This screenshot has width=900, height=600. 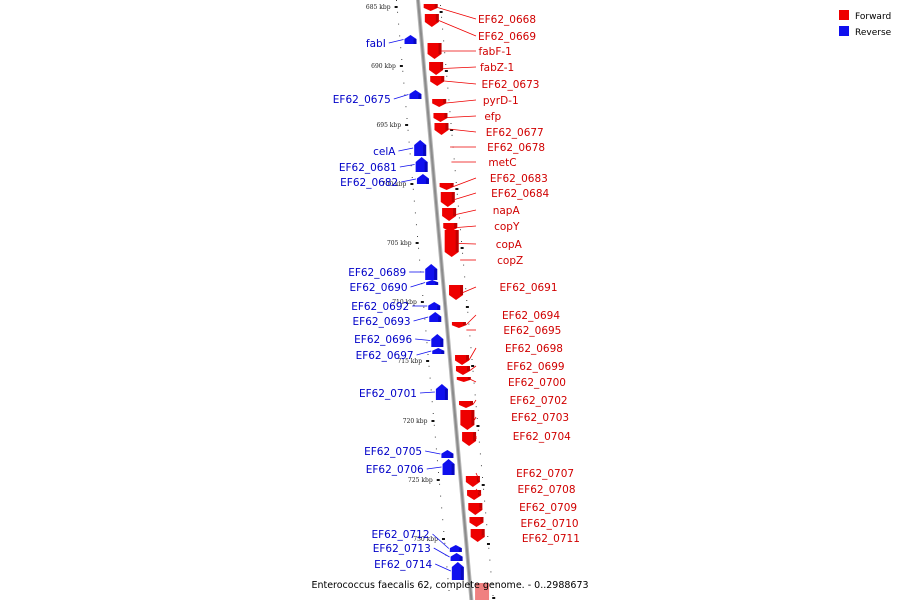 I want to click on gene-napA, so click(x=449, y=214).